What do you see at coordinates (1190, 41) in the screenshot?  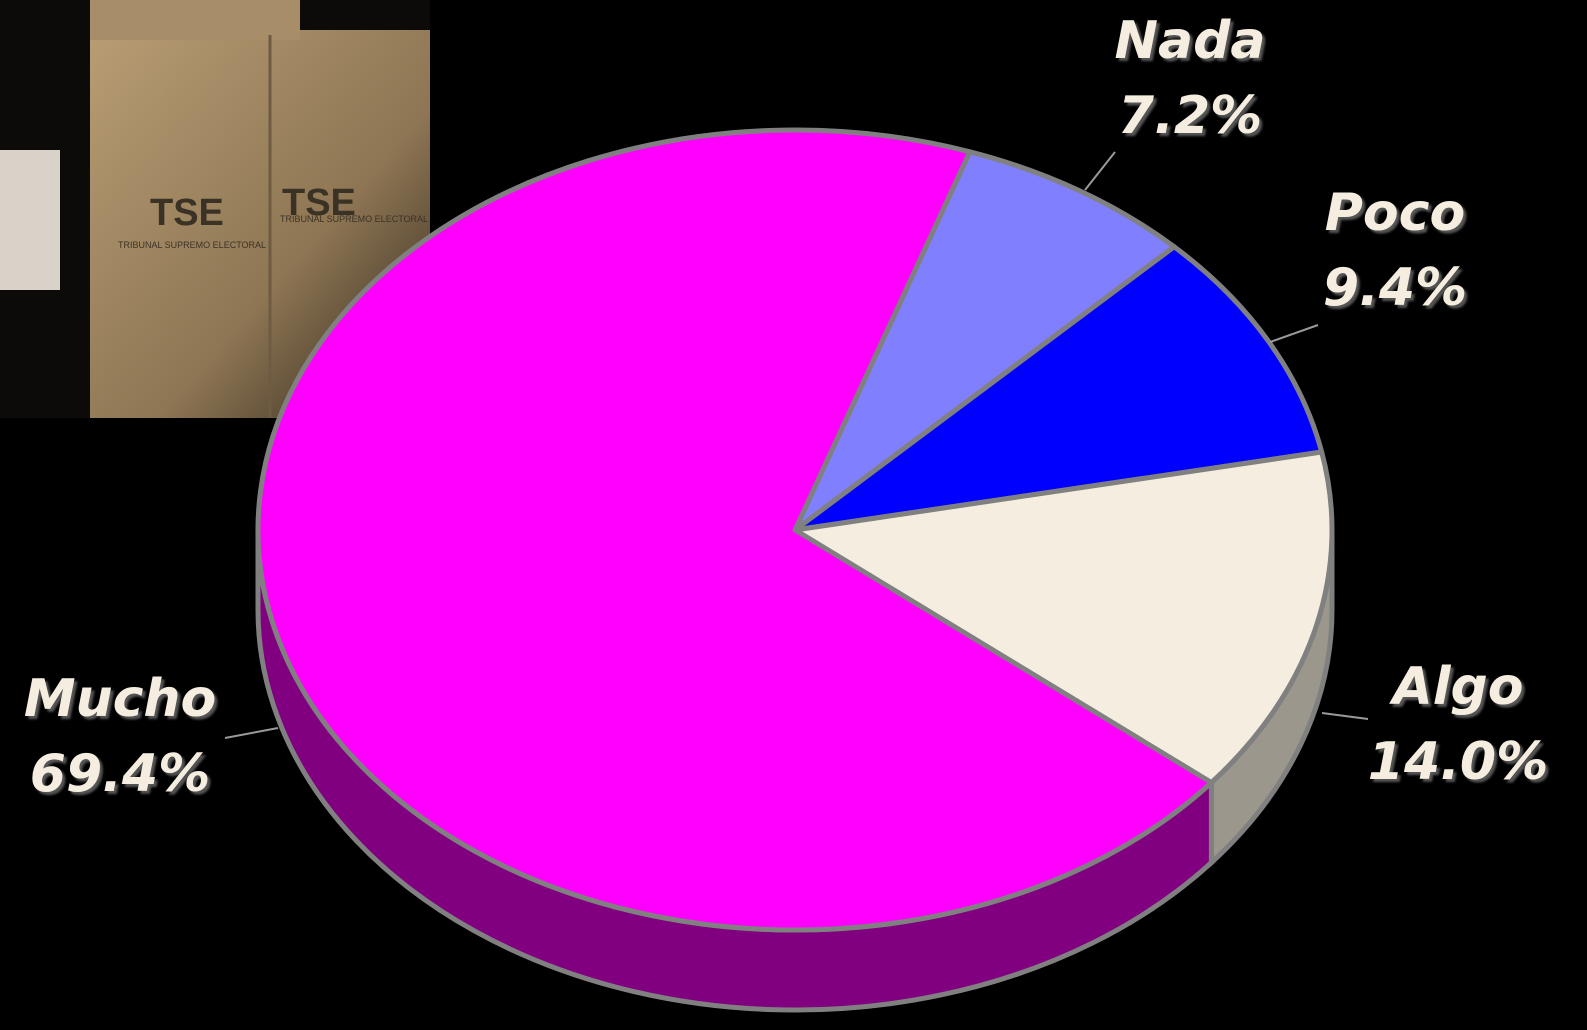 I see `slice-label: Nada` at bounding box center [1190, 41].